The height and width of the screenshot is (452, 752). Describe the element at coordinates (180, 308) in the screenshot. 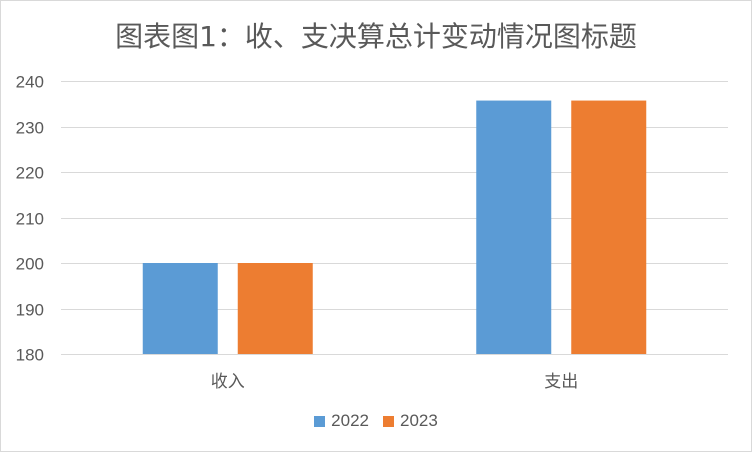

I see `bar-2022-收入` at that location.